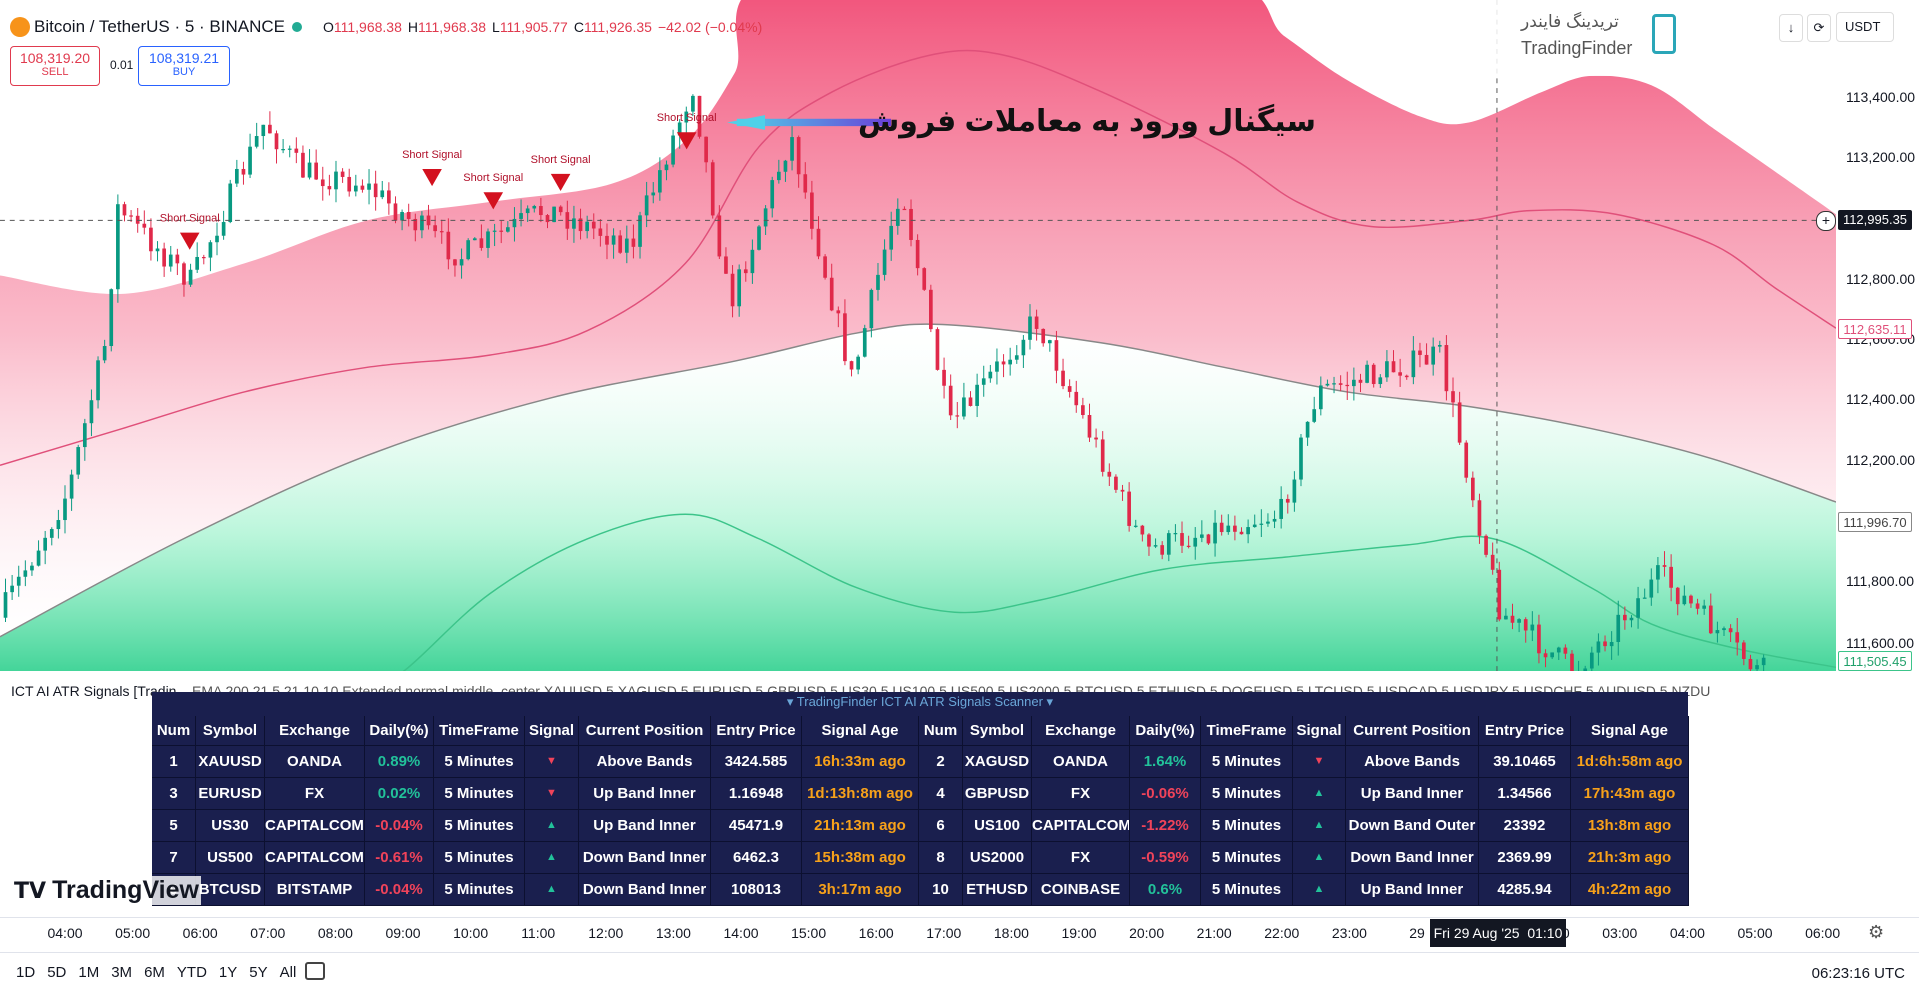  What do you see at coordinates (122, 972) in the screenshot?
I see `timeframe-button: 3M` at bounding box center [122, 972].